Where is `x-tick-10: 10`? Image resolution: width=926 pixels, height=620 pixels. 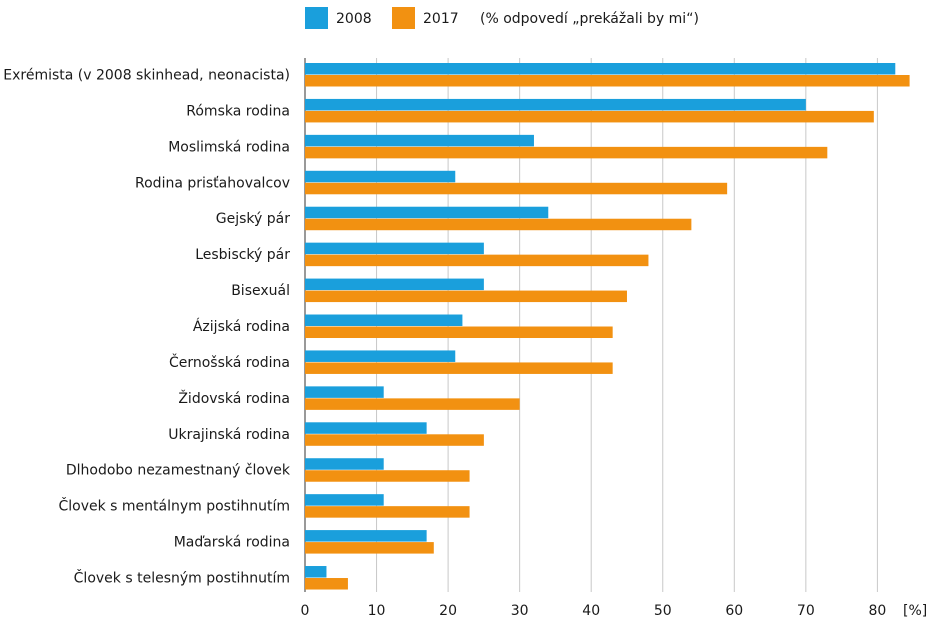 x-tick-10: 10 is located at coordinates (377, 611).